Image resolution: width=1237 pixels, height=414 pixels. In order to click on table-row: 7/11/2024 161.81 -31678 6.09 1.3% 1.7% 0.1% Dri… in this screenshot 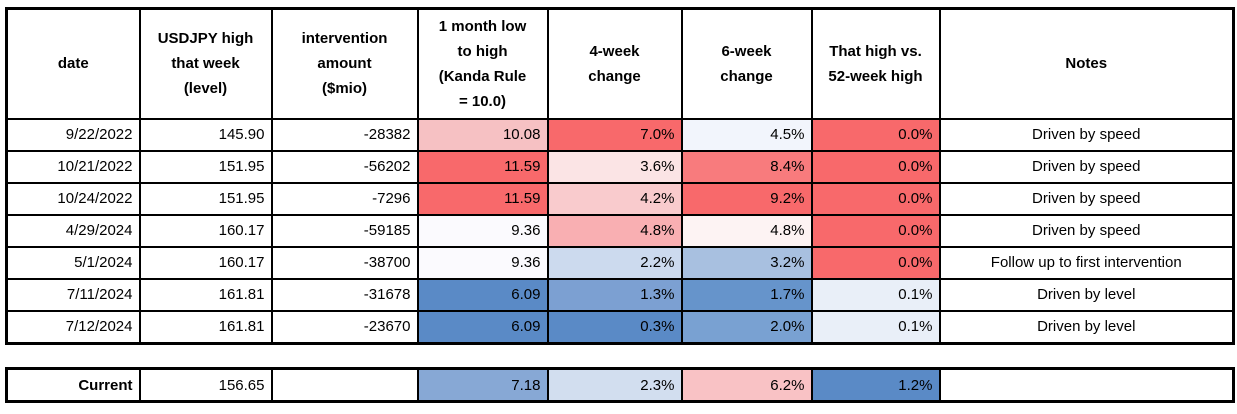, I will do `click(620, 294)`.